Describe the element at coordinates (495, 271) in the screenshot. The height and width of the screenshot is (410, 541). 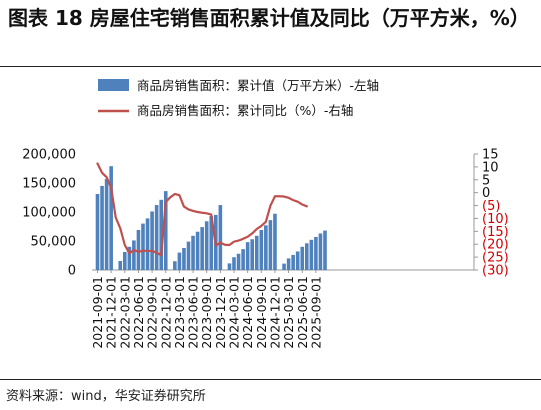
I see `y-right-tick-label: (30)` at that location.